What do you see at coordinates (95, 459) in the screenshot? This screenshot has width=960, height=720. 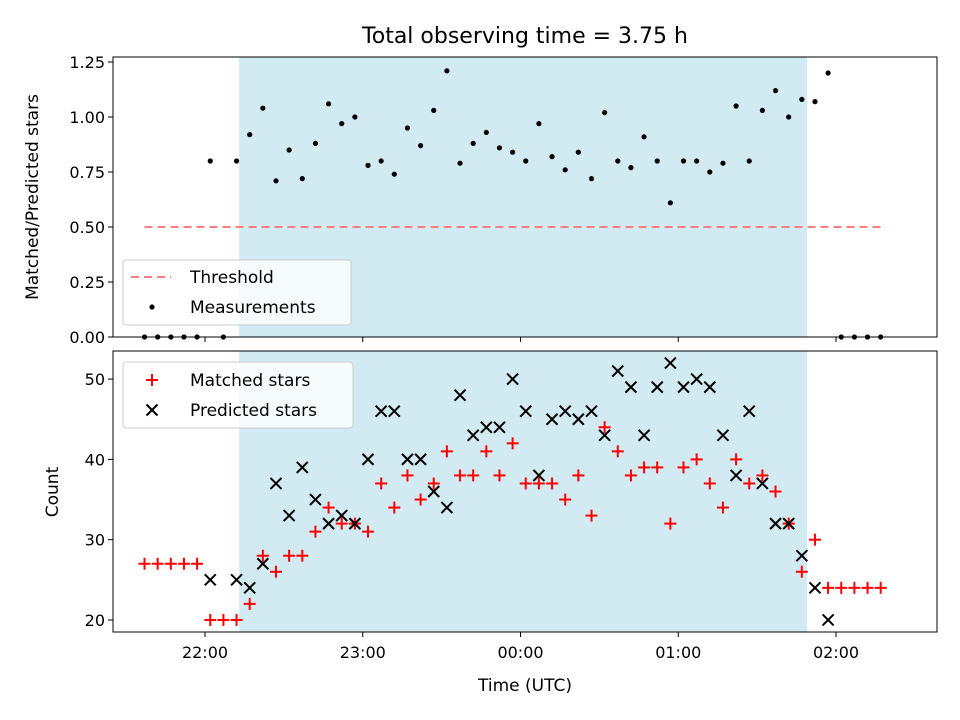 I see `bottom-y-tick-label: 40` at bounding box center [95, 459].